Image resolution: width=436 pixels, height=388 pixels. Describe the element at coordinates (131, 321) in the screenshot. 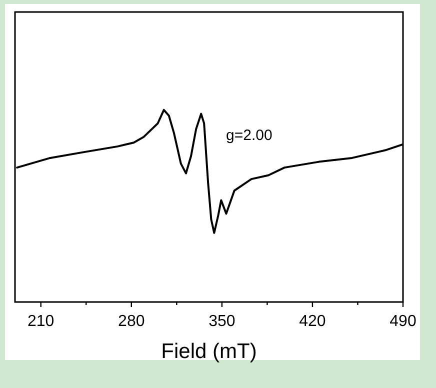

I see `x-tick-label: 280` at that location.